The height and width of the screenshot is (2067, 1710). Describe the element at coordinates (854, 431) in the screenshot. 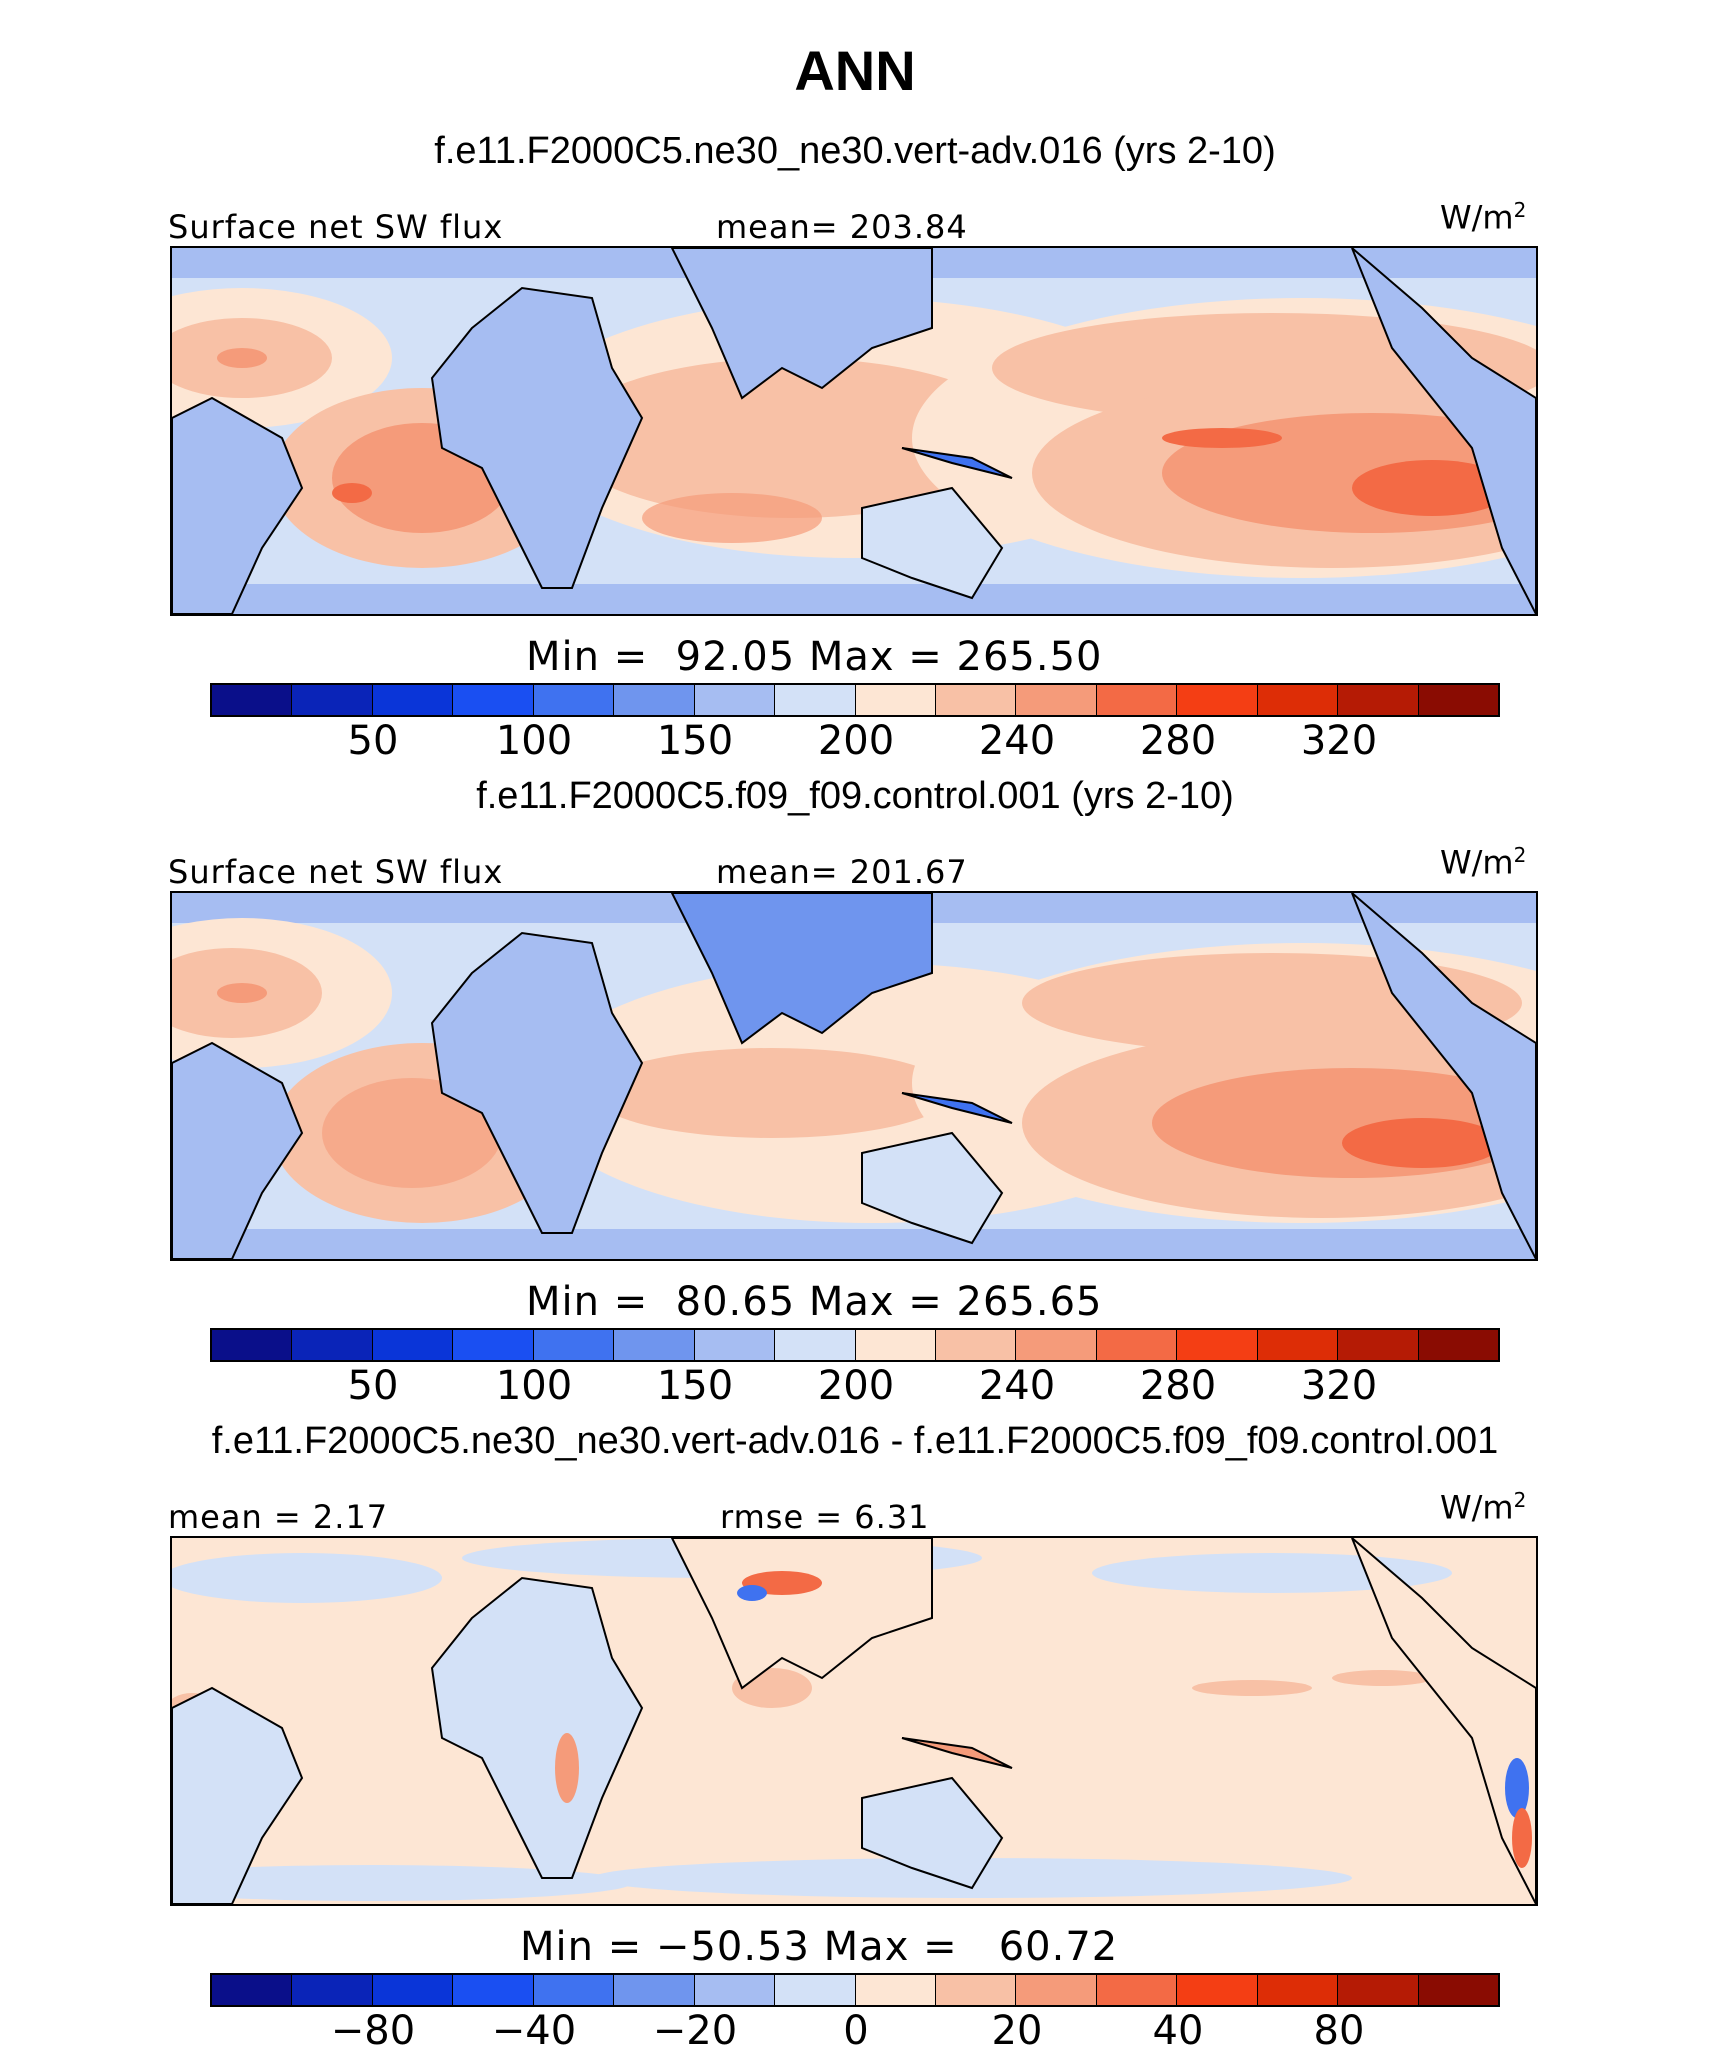

I see `panel-1-map` at that location.